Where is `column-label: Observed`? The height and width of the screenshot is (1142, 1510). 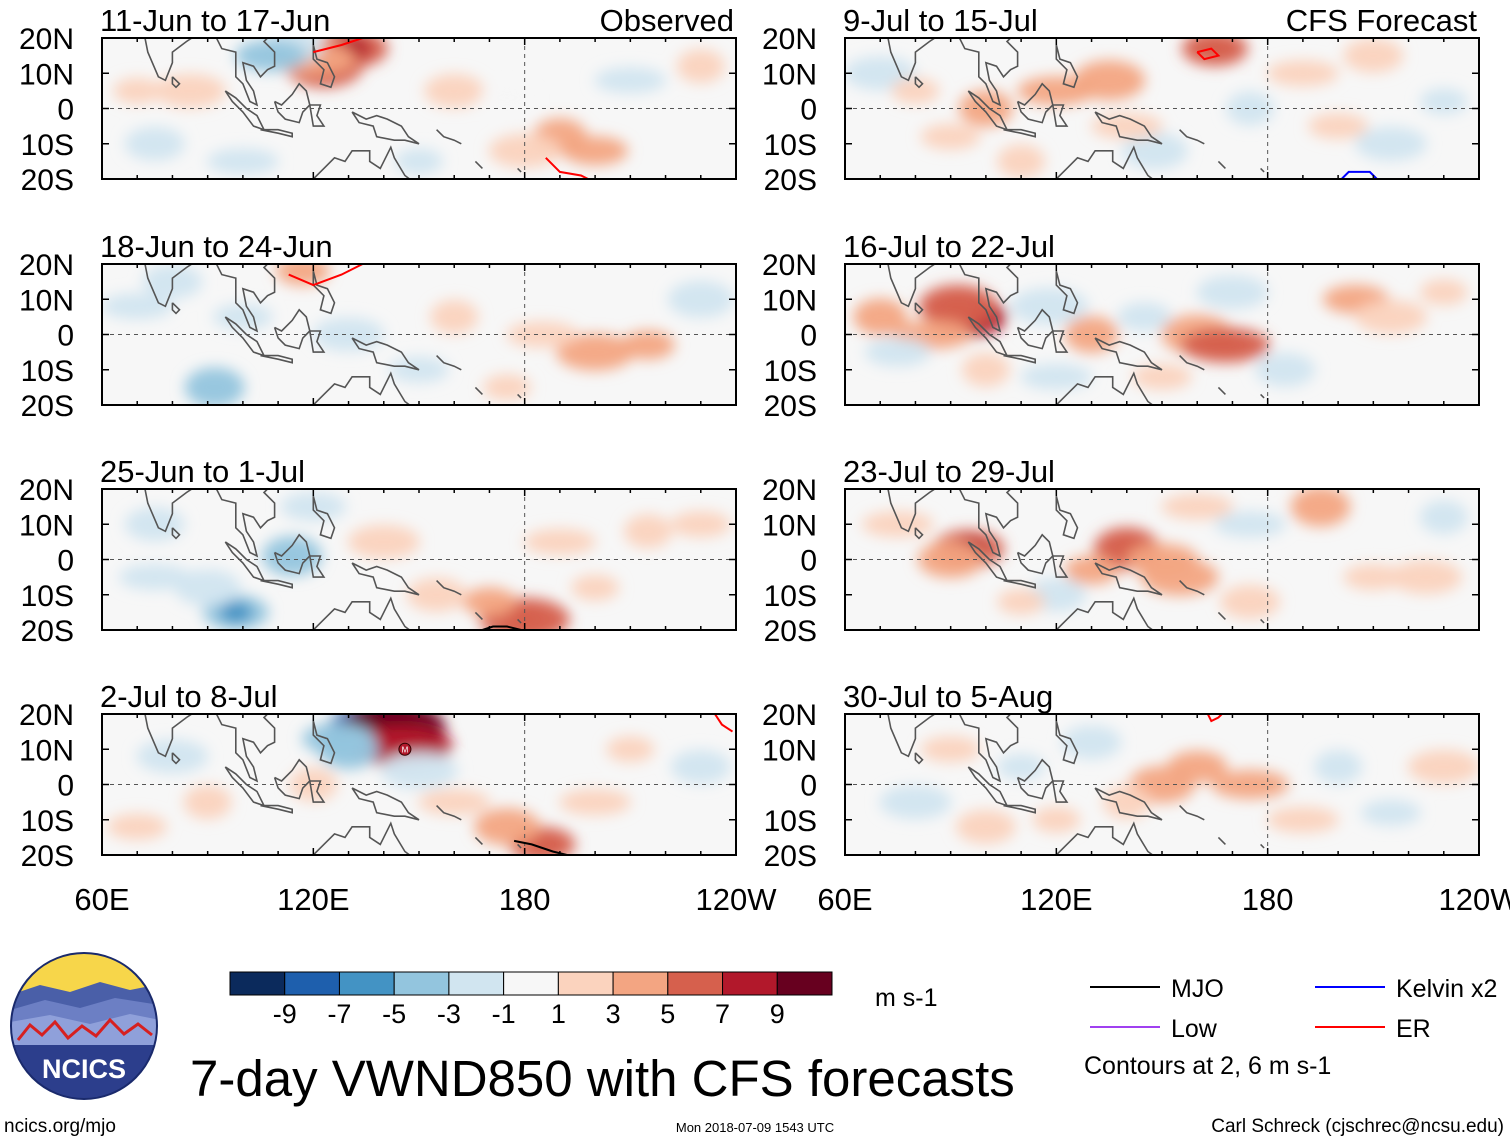 column-label: Observed is located at coordinates (667, 20).